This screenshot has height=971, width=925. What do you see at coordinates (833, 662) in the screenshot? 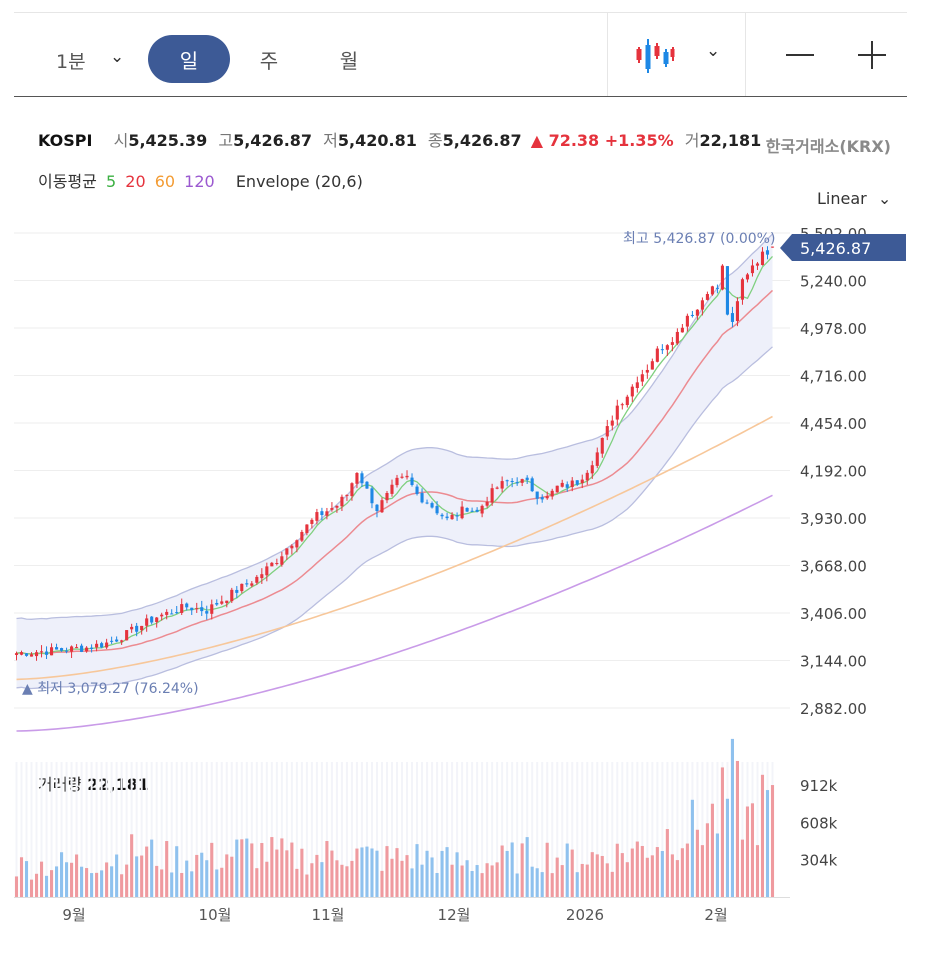
I see `y-tick-label: 3,144.00` at bounding box center [833, 662].